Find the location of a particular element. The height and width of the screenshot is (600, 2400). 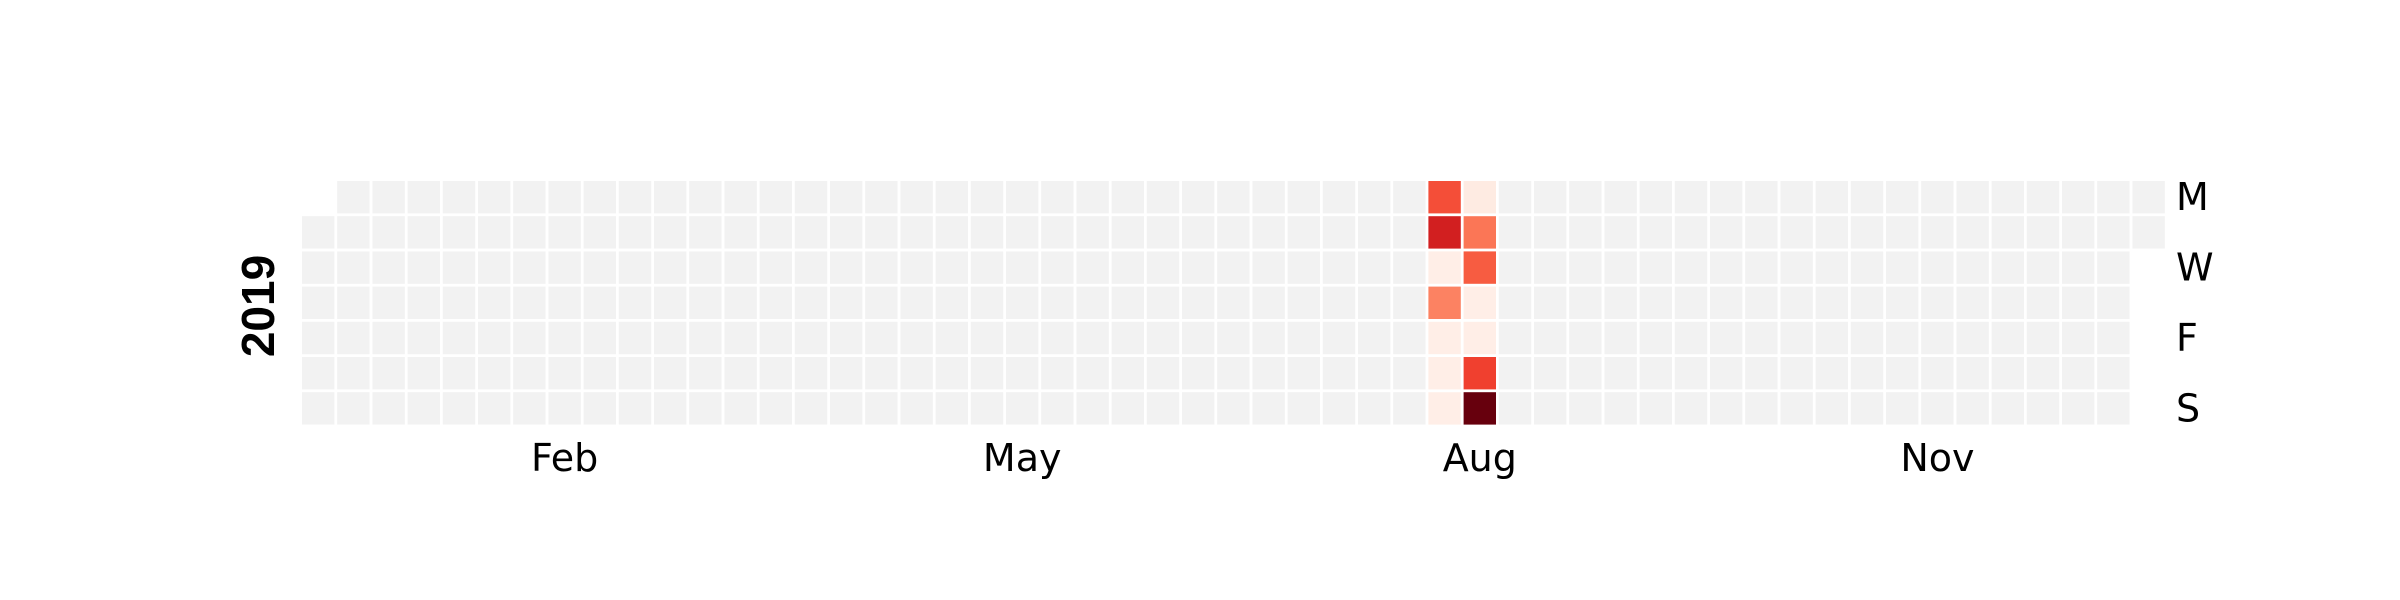

year-label: 2019 is located at coordinates (258, 306).